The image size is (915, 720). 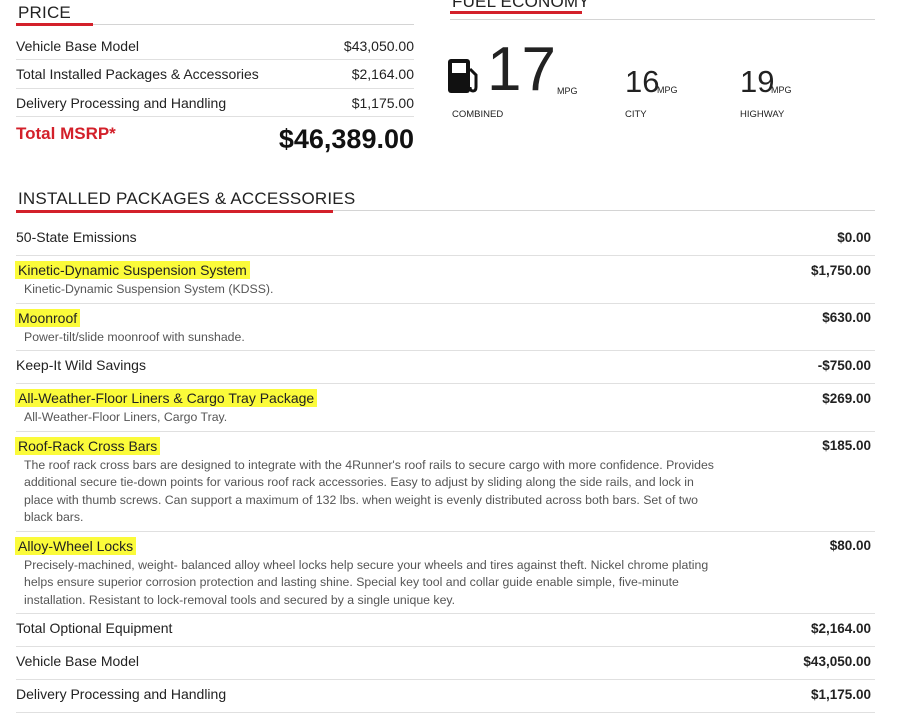 What do you see at coordinates (77, 45) in the screenshot?
I see `row-label: Vehicle Base Model` at bounding box center [77, 45].